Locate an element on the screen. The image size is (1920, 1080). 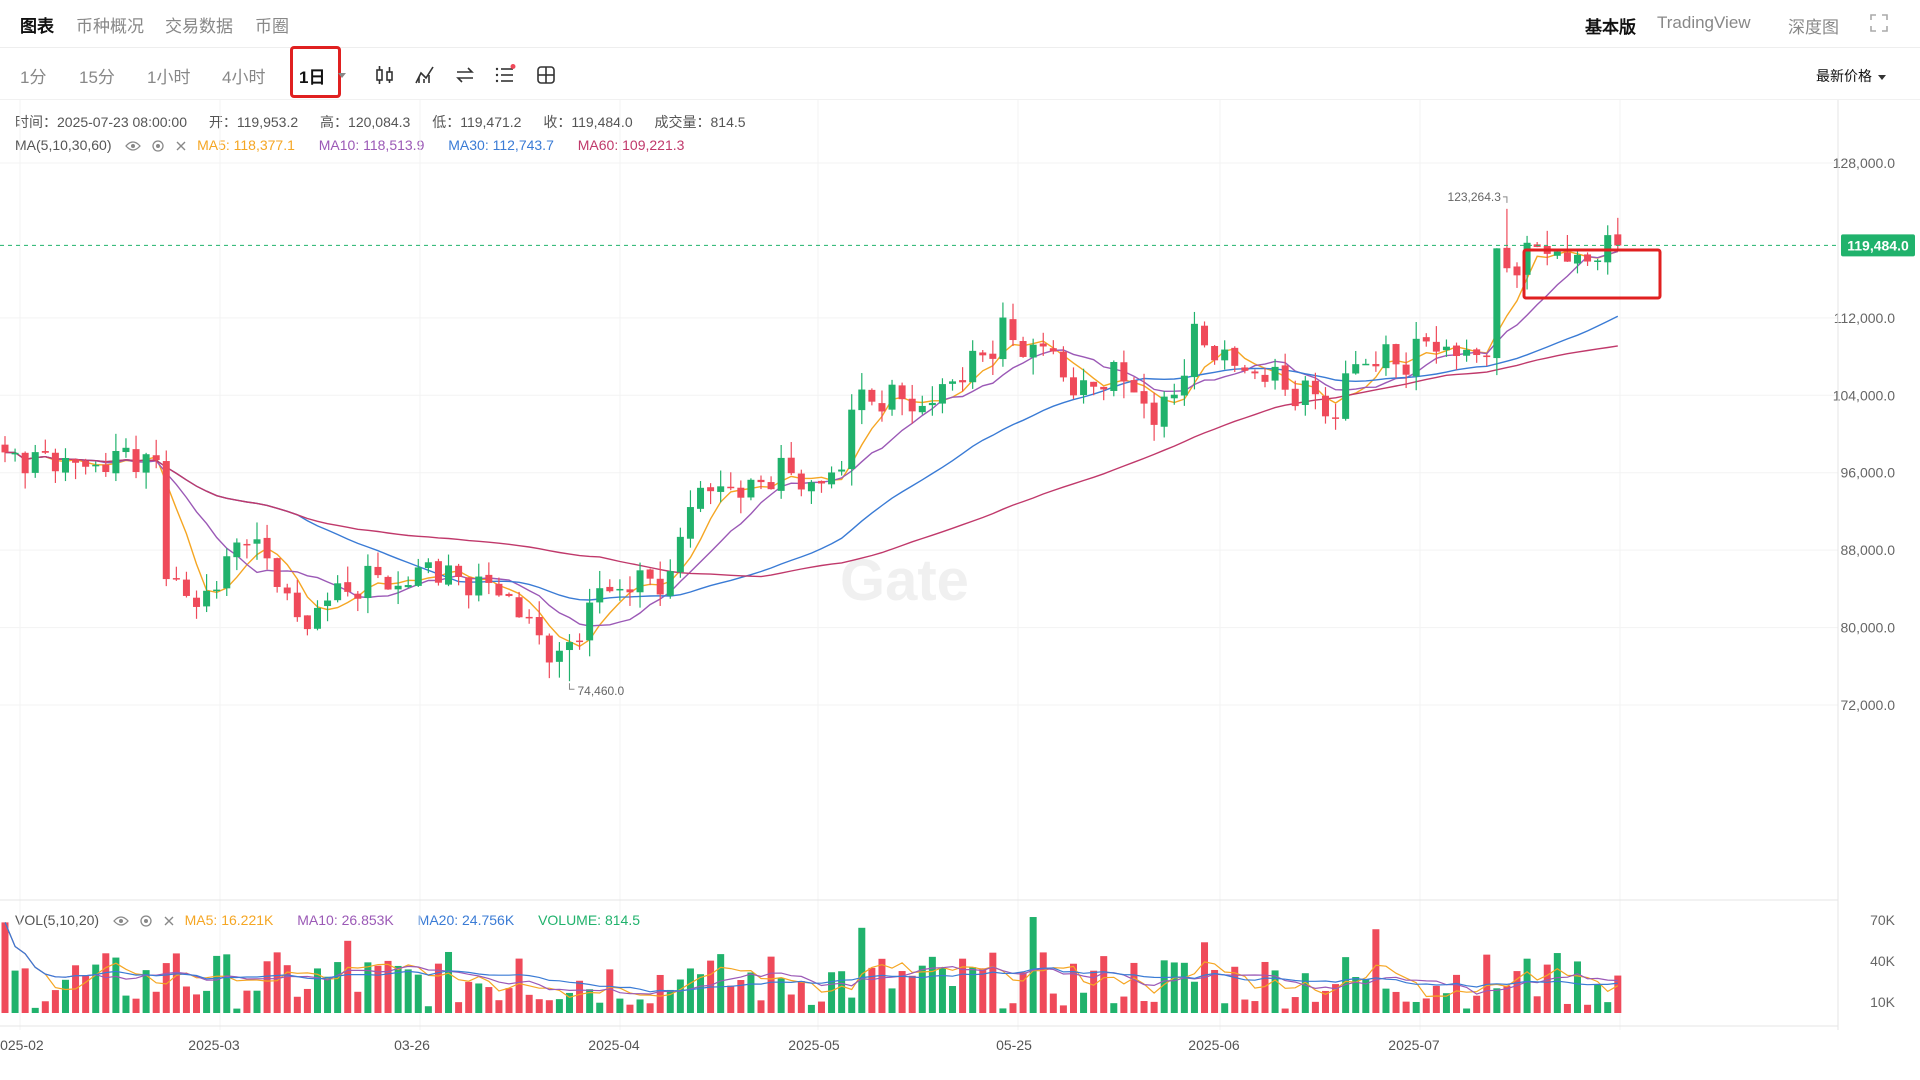
y-tick-label: 112,000.0 is located at coordinates (1864, 318).